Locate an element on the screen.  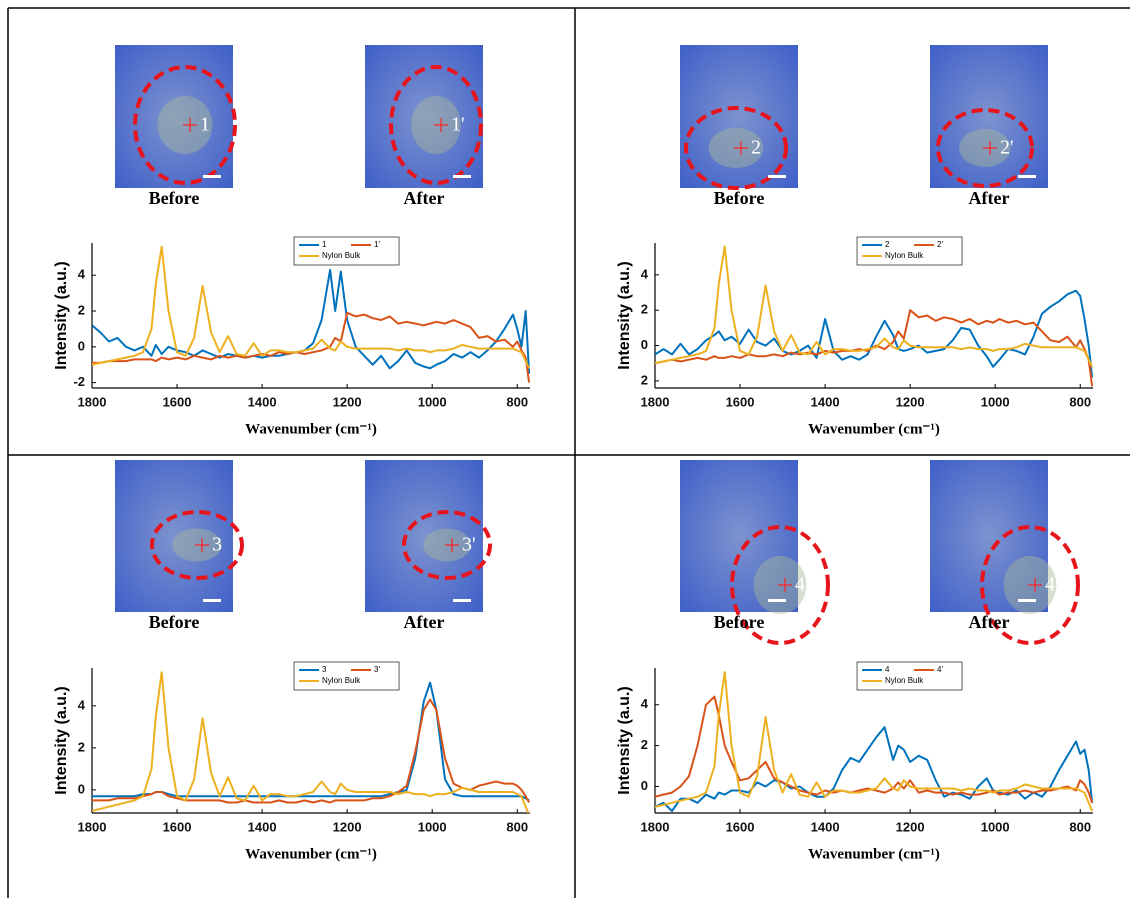
y-tick-label: -2 is located at coordinates (79, 381).